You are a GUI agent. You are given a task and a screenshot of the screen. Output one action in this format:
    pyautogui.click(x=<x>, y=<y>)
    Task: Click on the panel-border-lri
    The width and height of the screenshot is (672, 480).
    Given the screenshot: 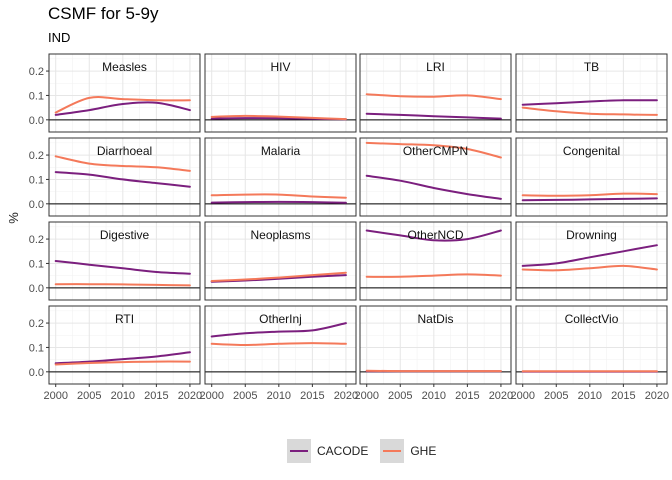 What is the action you would take?
    pyautogui.click(x=435, y=93)
    